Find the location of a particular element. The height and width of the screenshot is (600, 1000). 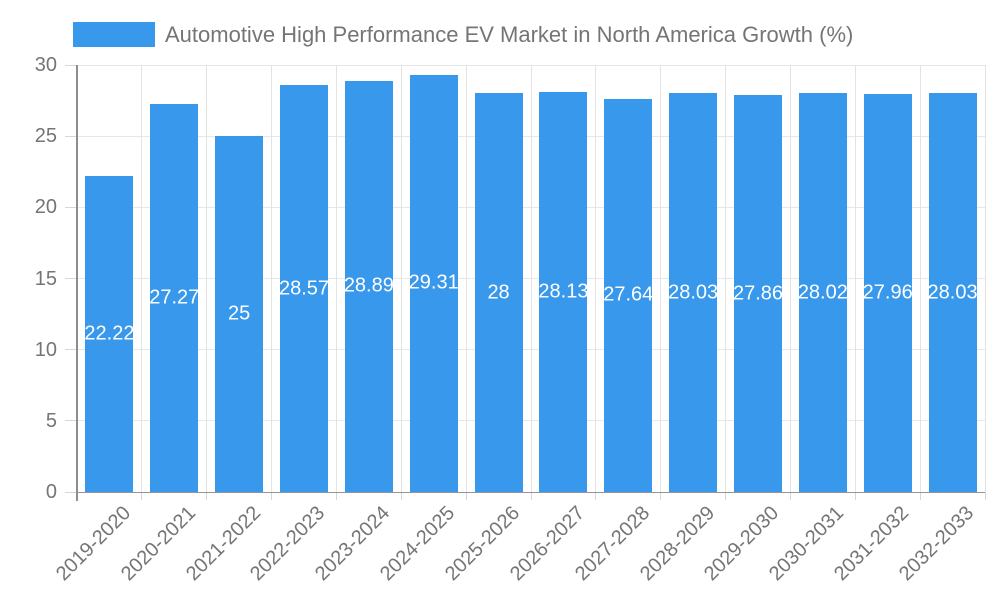

bar-value-label: 28.02 is located at coordinates (822, 292).